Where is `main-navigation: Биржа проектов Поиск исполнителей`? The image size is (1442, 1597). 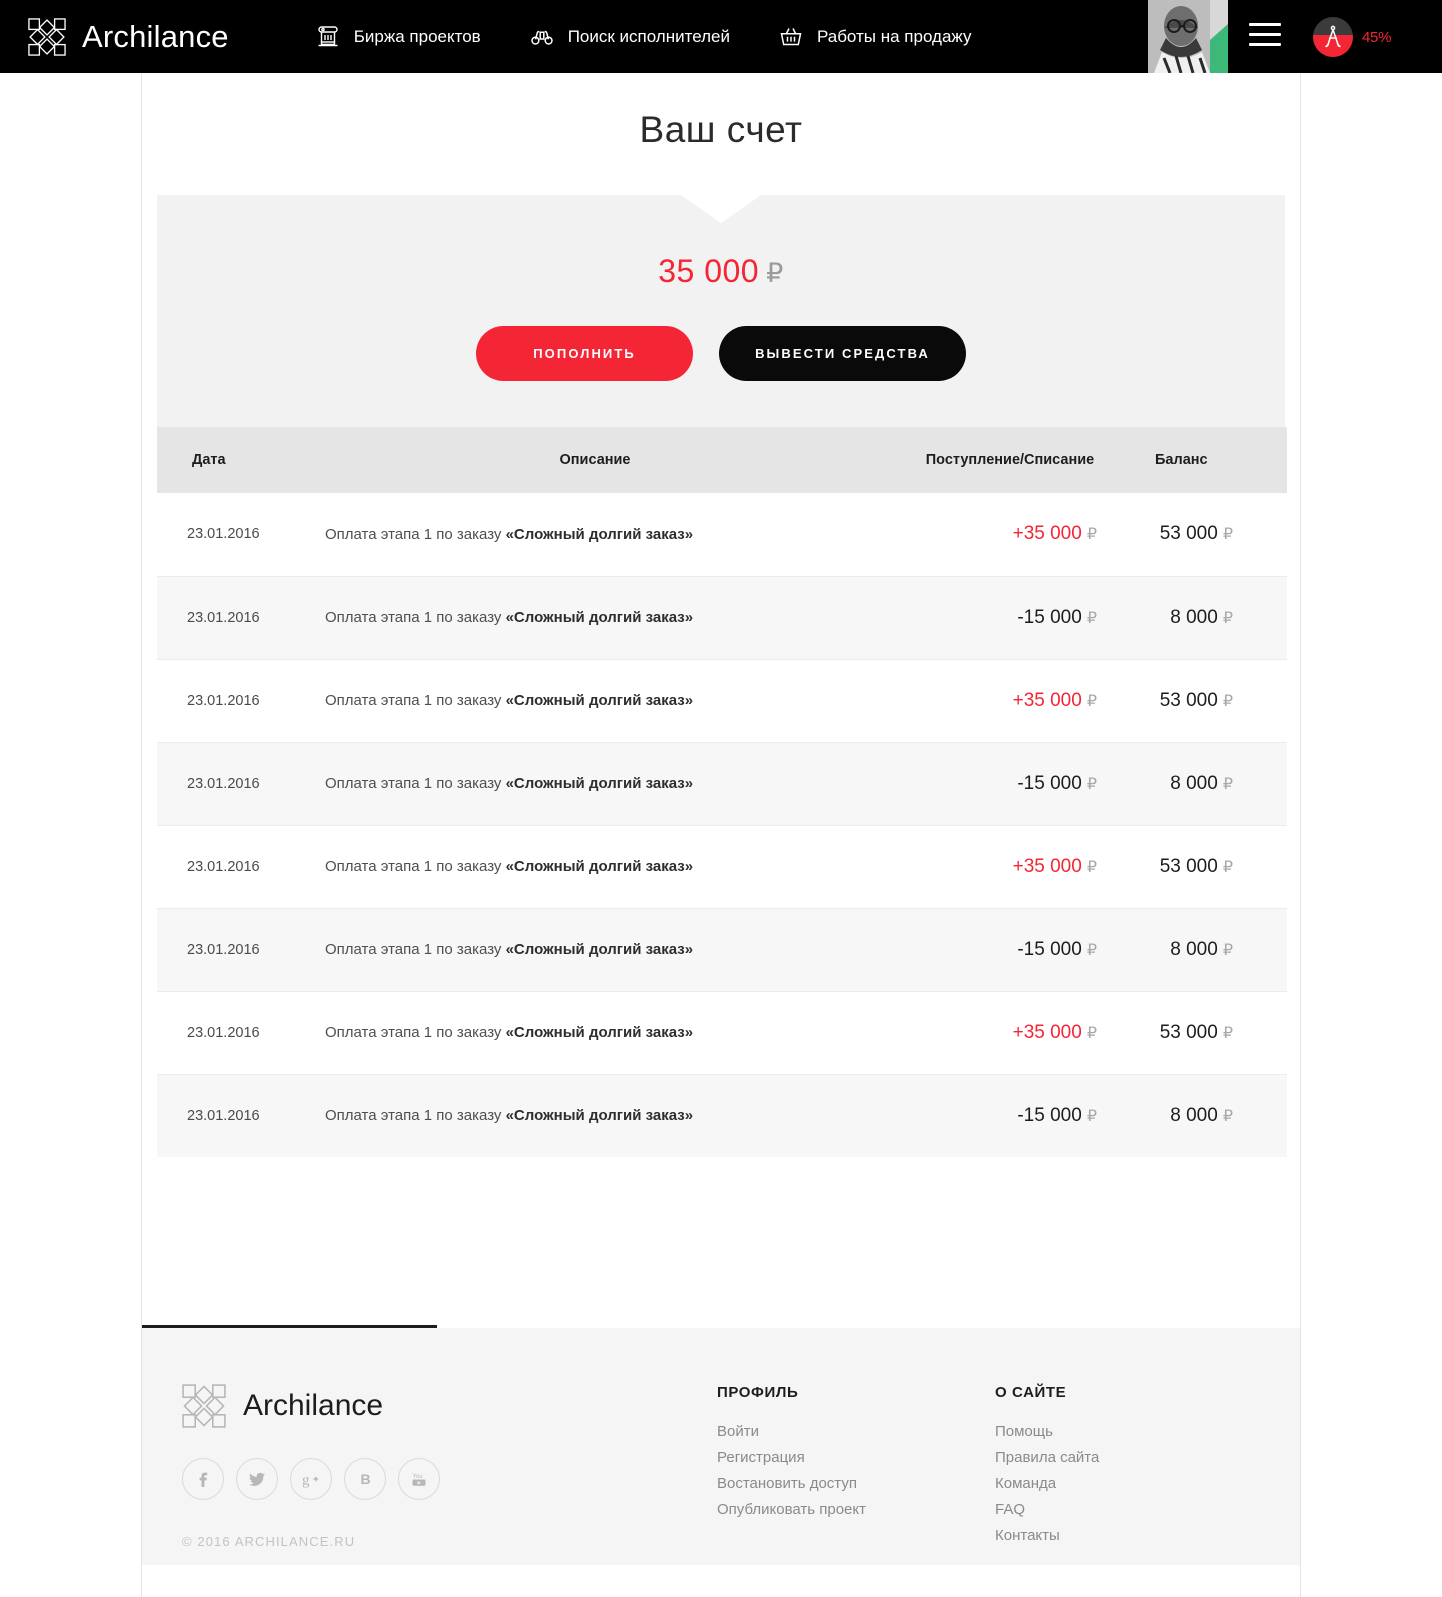
main-navigation: Биржа проектов Поиск исполнителей is located at coordinates (643, 37).